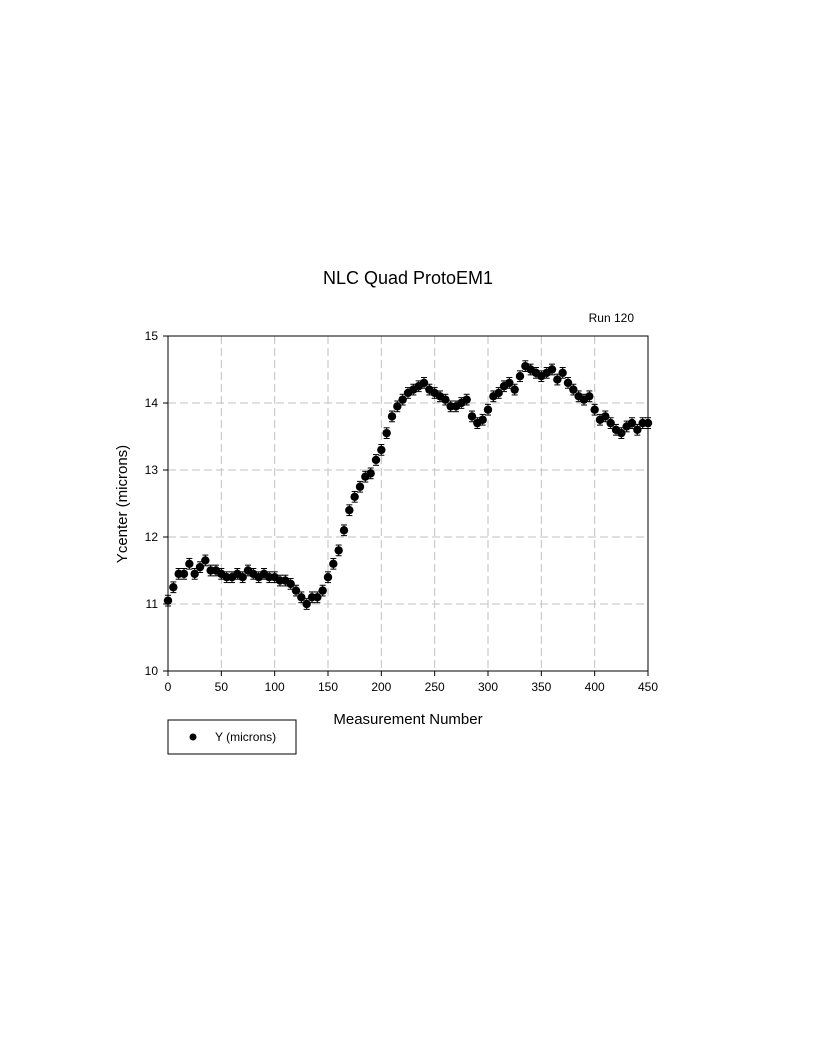  I want to click on legend-box, so click(232, 737).